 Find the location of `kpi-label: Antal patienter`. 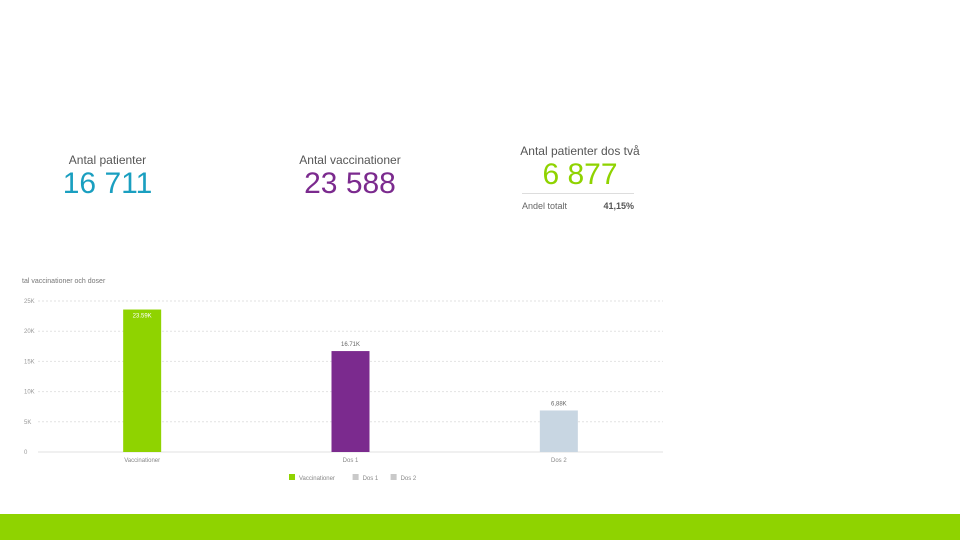

kpi-label: Antal patienter is located at coordinates (107, 160).